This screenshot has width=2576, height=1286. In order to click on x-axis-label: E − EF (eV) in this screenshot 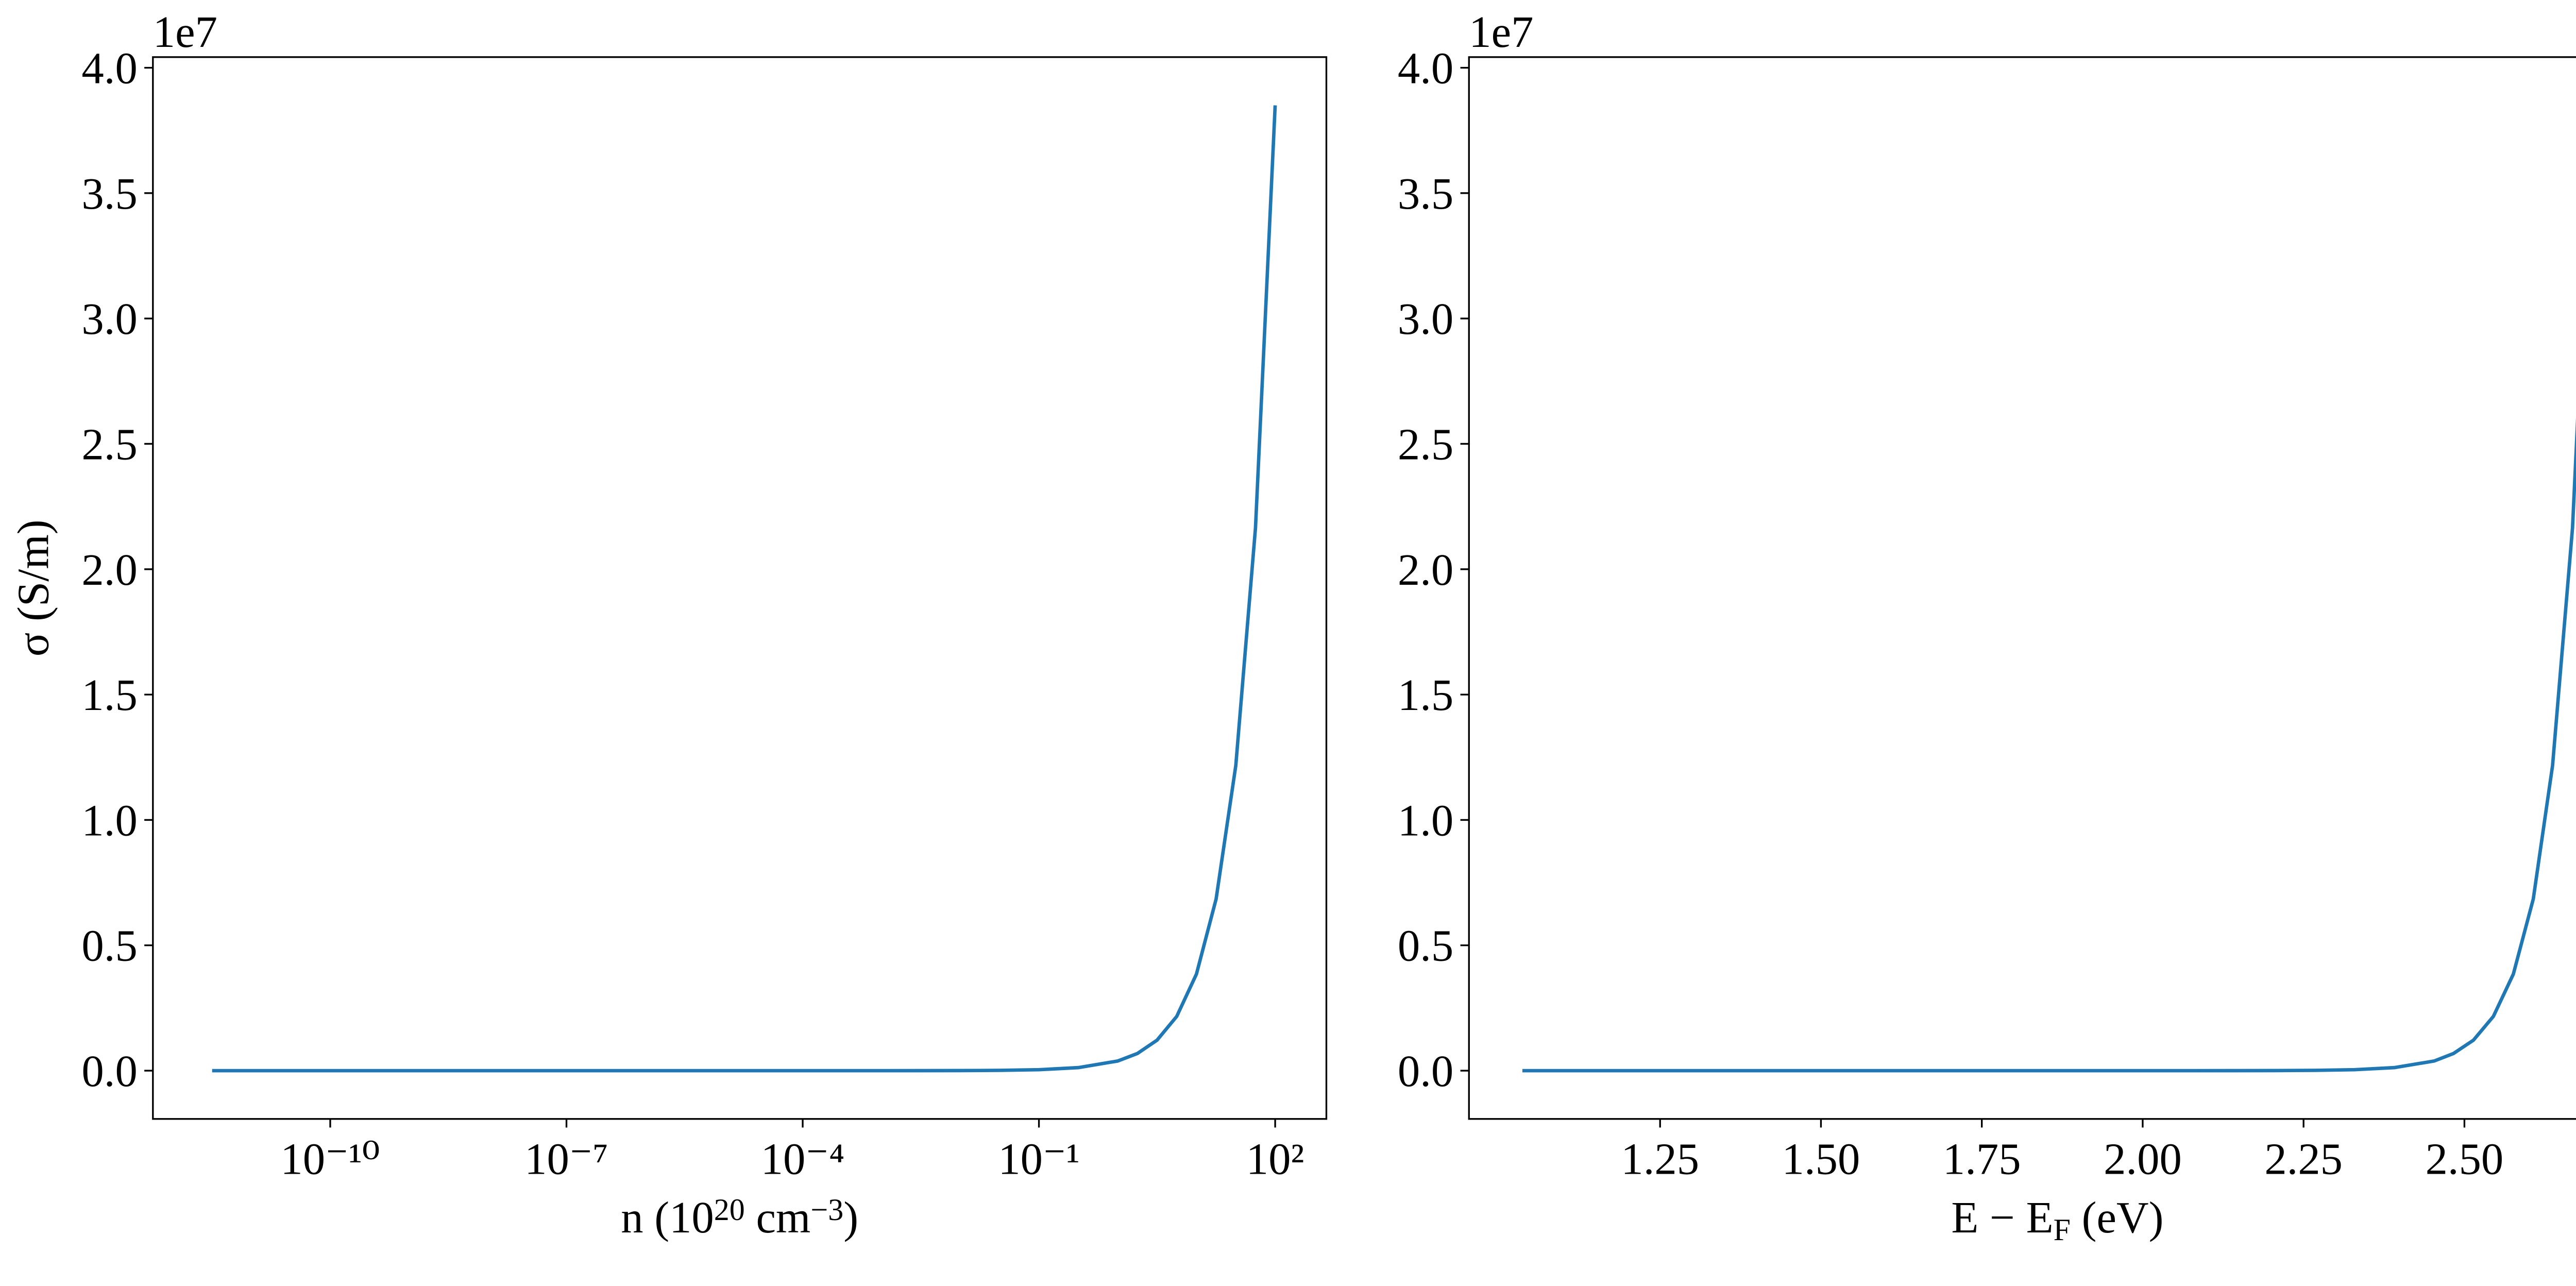, I will do `click(2057, 1220)`.